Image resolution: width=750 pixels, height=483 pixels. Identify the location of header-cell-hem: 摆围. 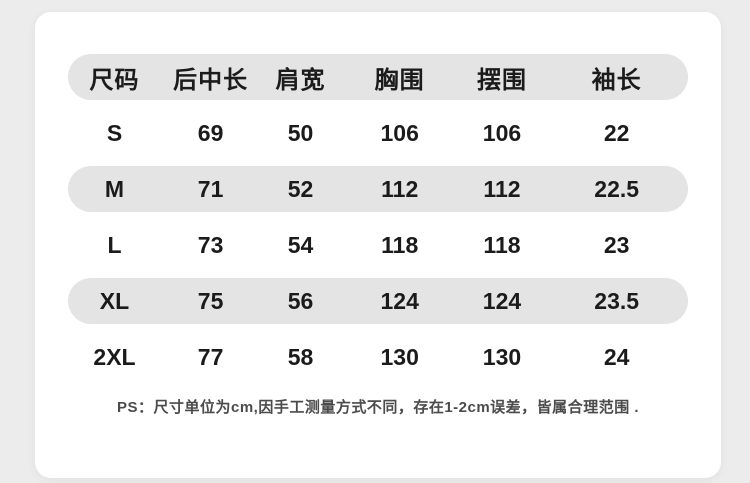
(501, 80).